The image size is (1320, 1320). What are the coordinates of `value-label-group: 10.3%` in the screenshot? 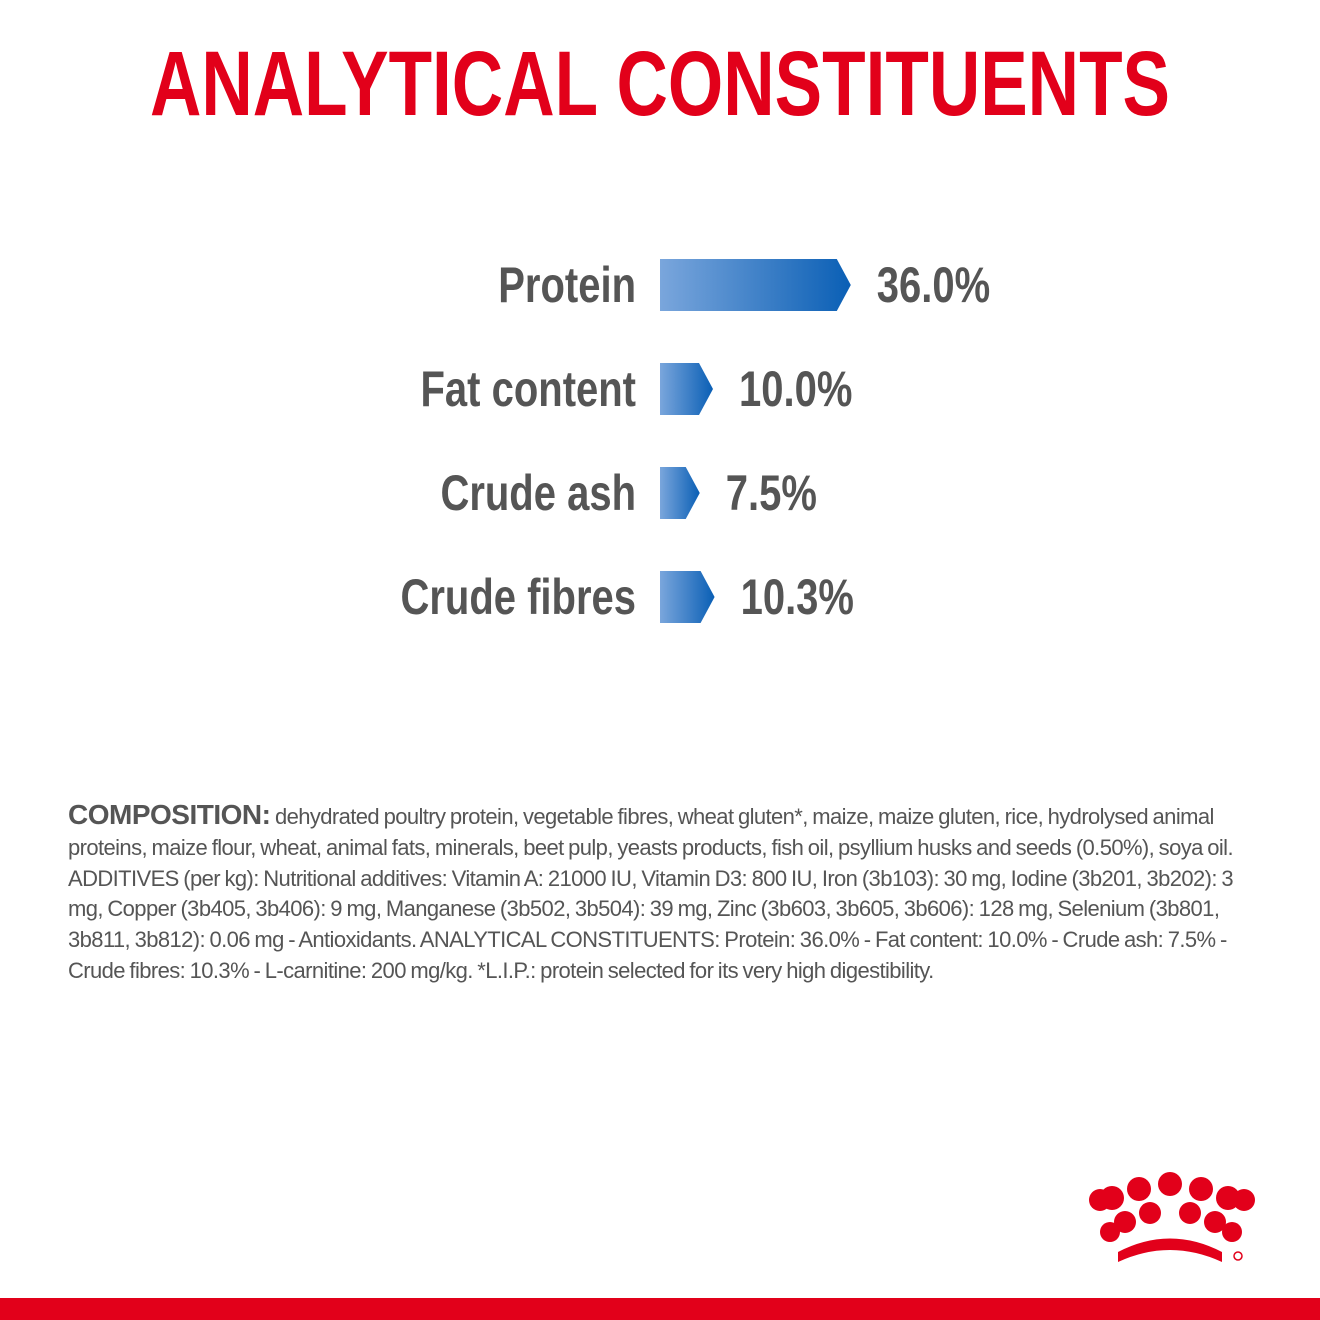 It's located at (797, 597).